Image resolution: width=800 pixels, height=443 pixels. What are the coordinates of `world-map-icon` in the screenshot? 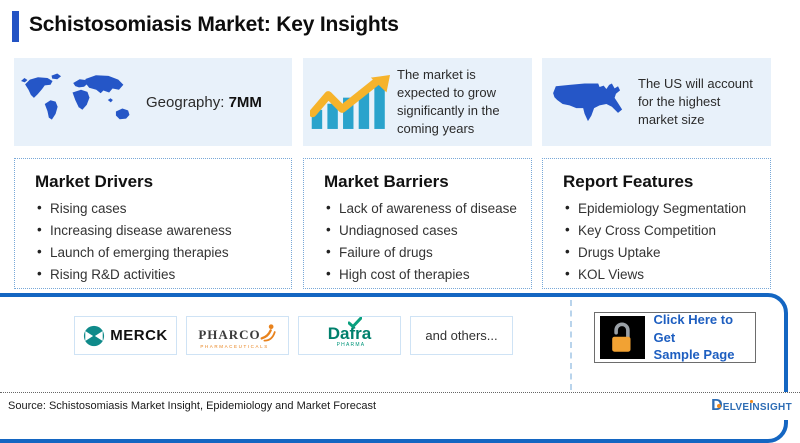 It's located at (80, 102).